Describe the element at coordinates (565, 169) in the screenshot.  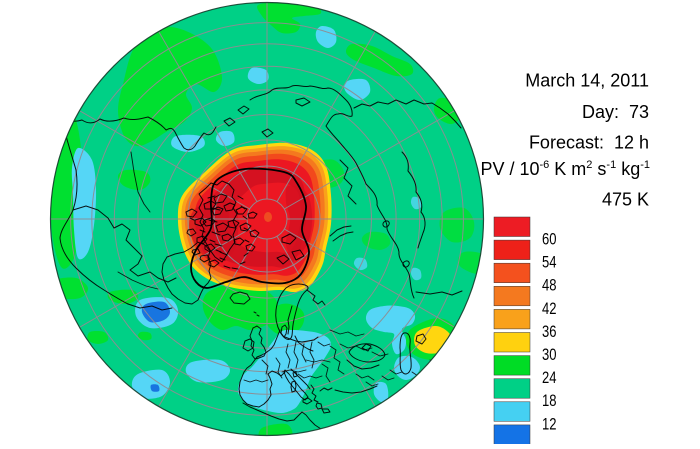
I see `svg-text: PV / 10-6 K m2 s-1 kg-1` at that location.